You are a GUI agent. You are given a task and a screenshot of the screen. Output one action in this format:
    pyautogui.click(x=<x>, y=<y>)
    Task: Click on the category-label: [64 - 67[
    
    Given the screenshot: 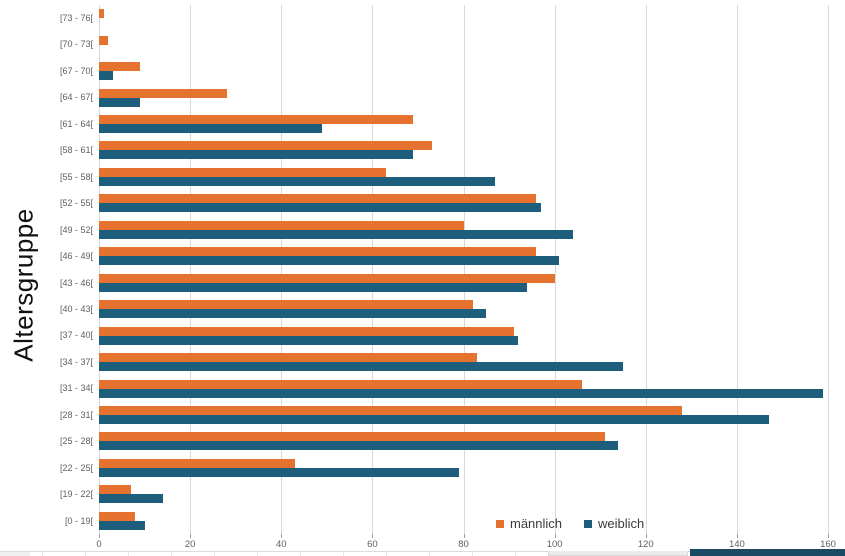 What is the action you would take?
    pyautogui.click(x=76, y=97)
    